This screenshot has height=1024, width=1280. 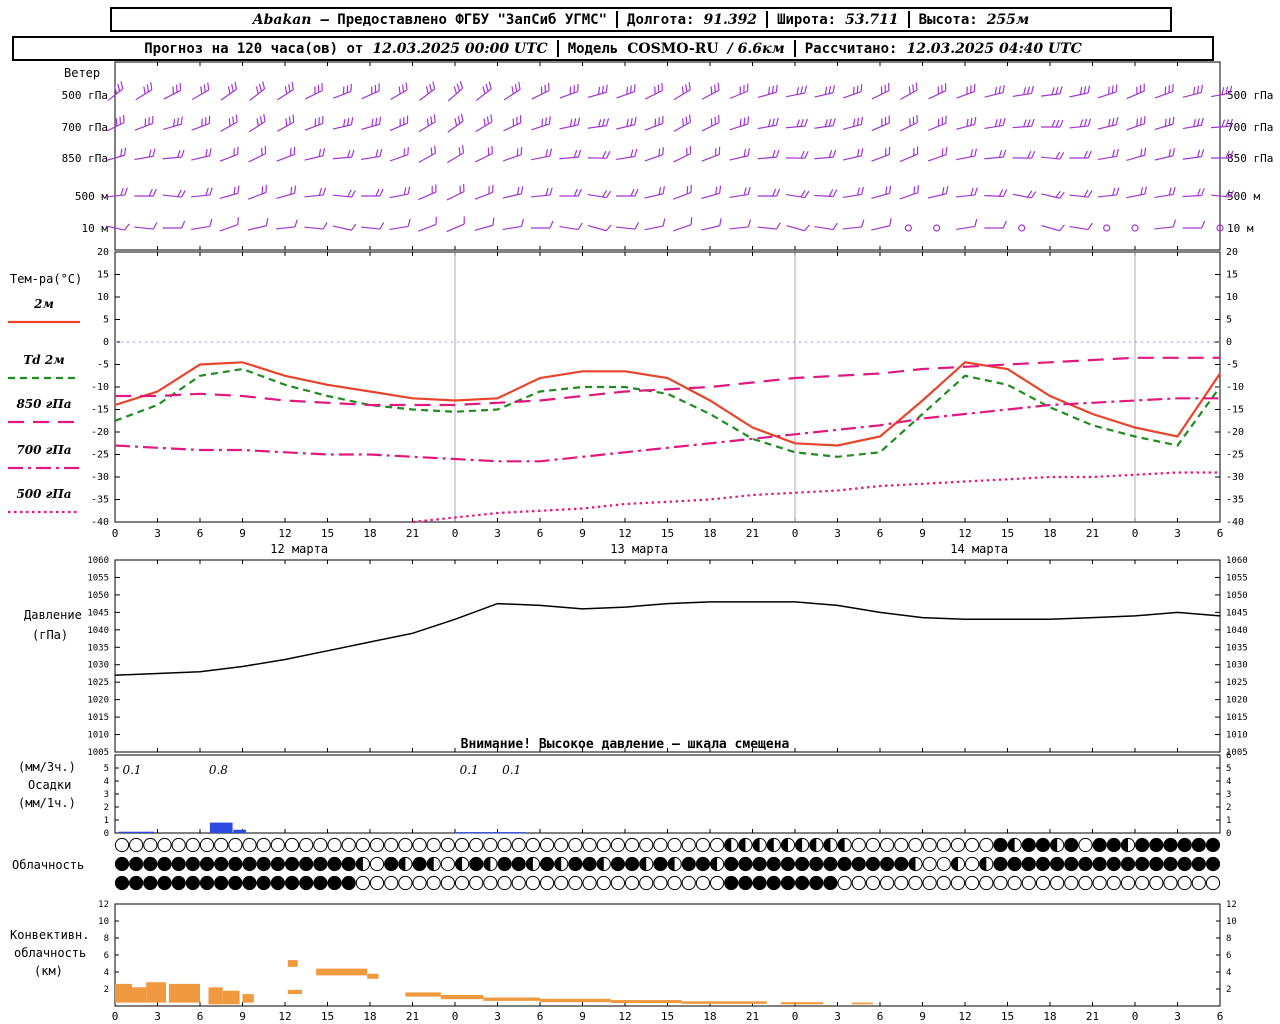 What do you see at coordinates (1228, 939) in the screenshot?
I see `conv-ytick-right: 8` at bounding box center [1228, 939].